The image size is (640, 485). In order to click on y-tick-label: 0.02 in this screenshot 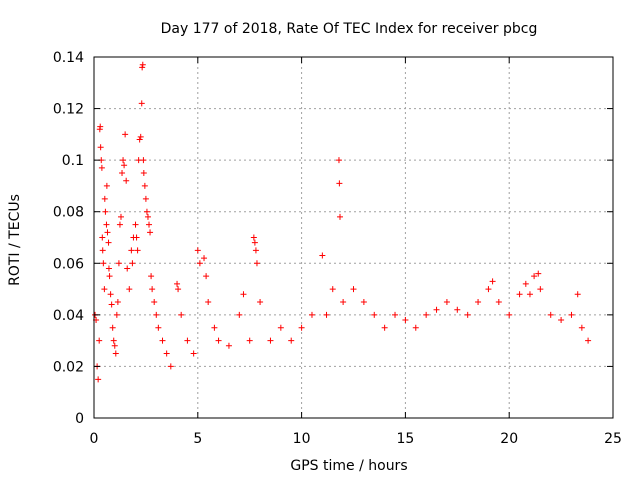, I will do `click(68, 367)`.